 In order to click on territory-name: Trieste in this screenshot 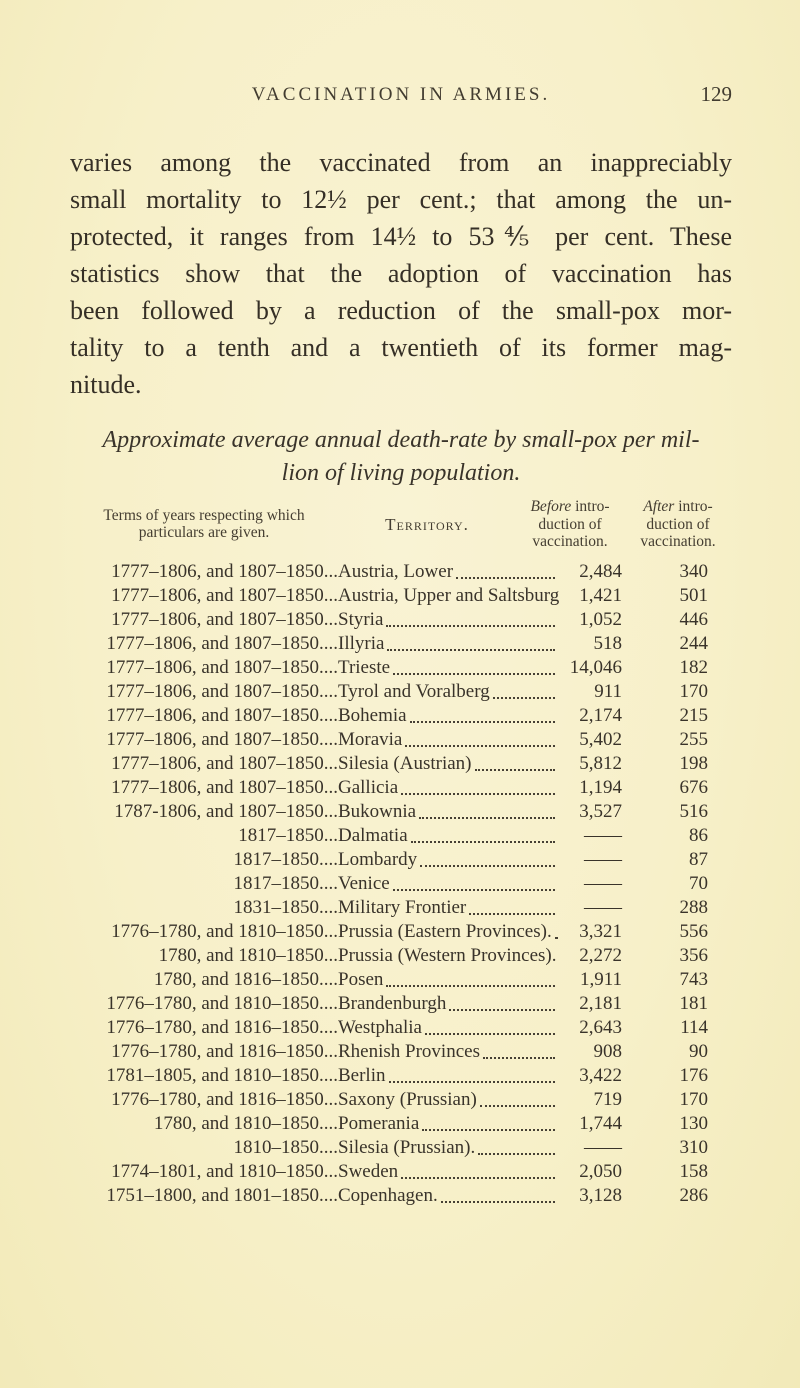, I will do `click(364, 667)`.